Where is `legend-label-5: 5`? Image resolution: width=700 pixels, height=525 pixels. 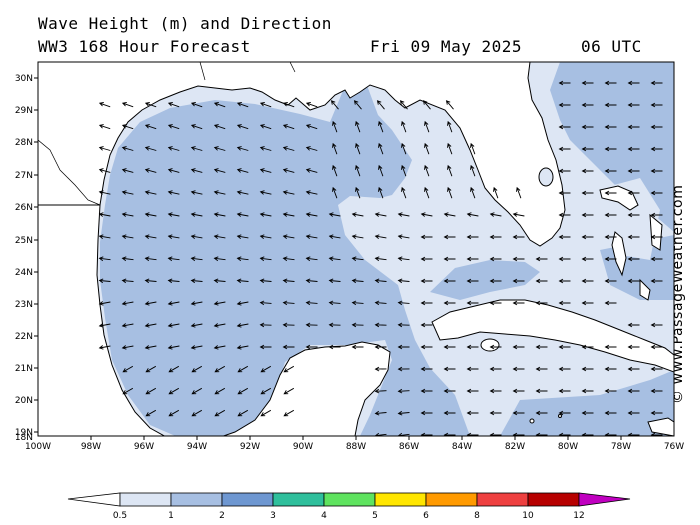
legend-label-5: 5 is located at coordinates (375, 516).